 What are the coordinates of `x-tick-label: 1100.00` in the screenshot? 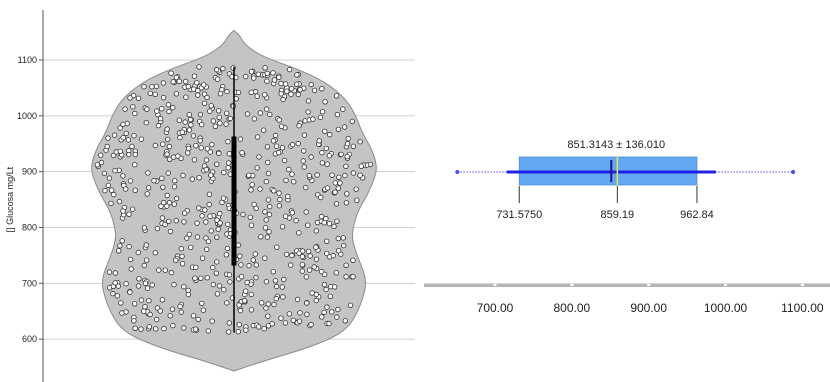 It's located at (802, 308).